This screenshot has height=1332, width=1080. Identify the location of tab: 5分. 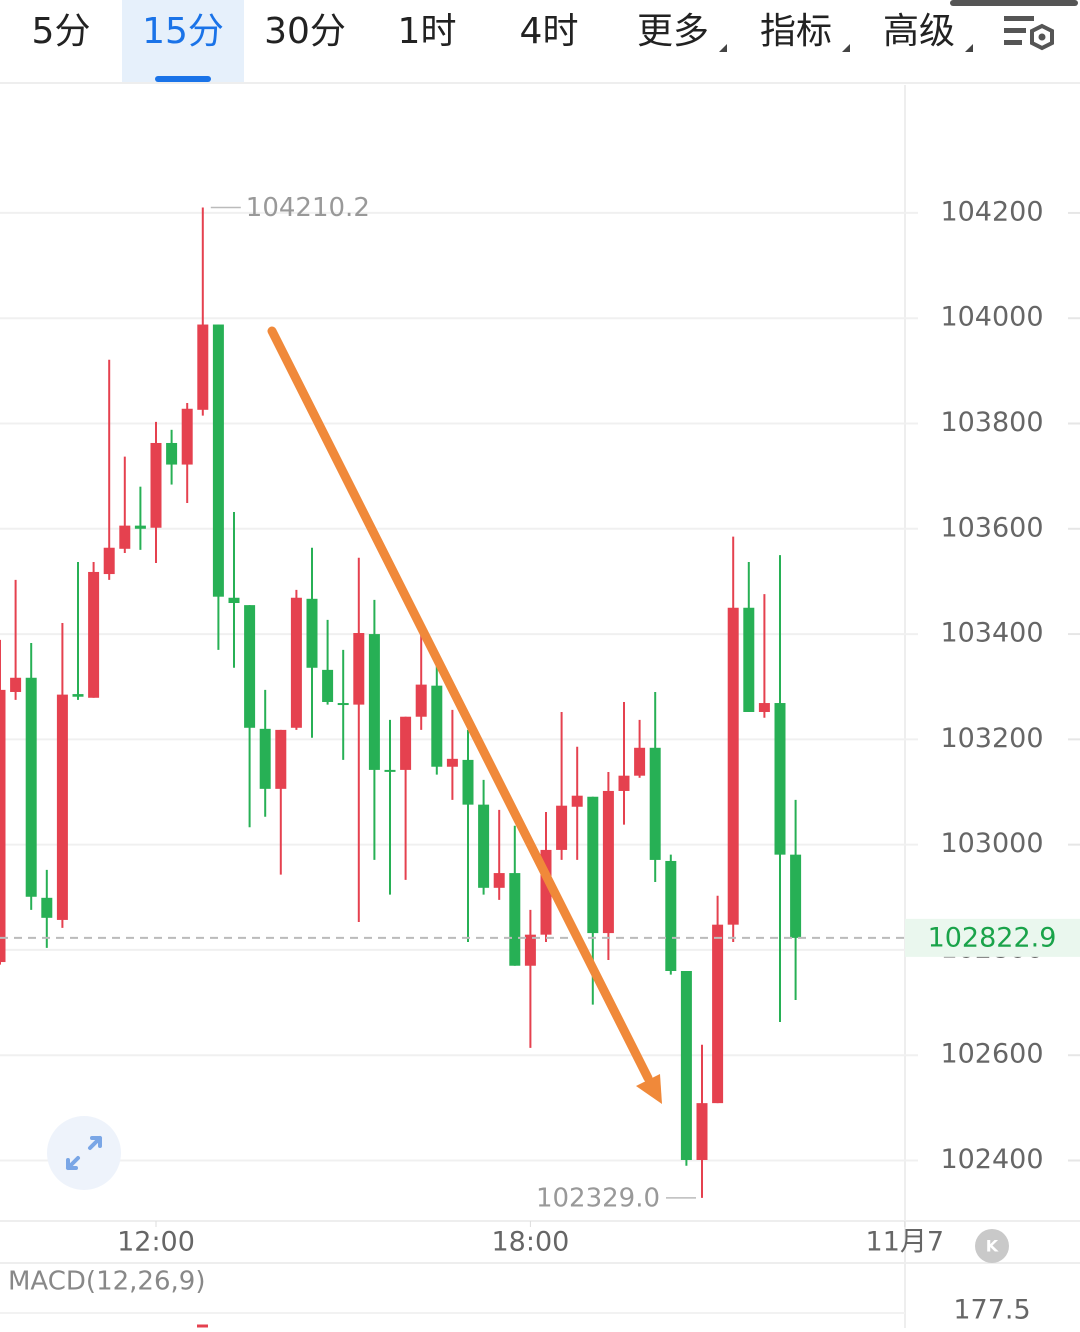
(61, 31).